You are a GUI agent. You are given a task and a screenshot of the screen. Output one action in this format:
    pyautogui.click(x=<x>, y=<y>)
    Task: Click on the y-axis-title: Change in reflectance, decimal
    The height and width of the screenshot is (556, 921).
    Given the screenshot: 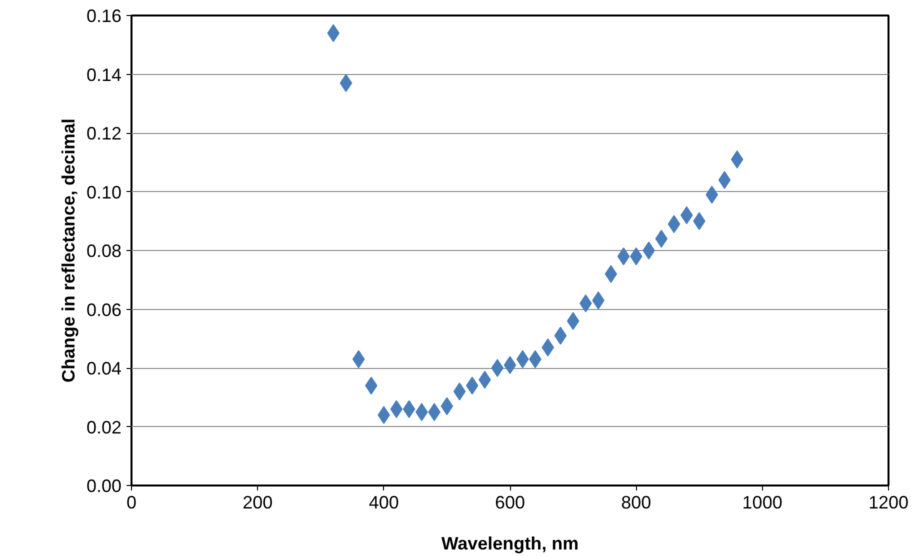 What is the action you would take?
    pyautogui.click(x=68, y=250)
    